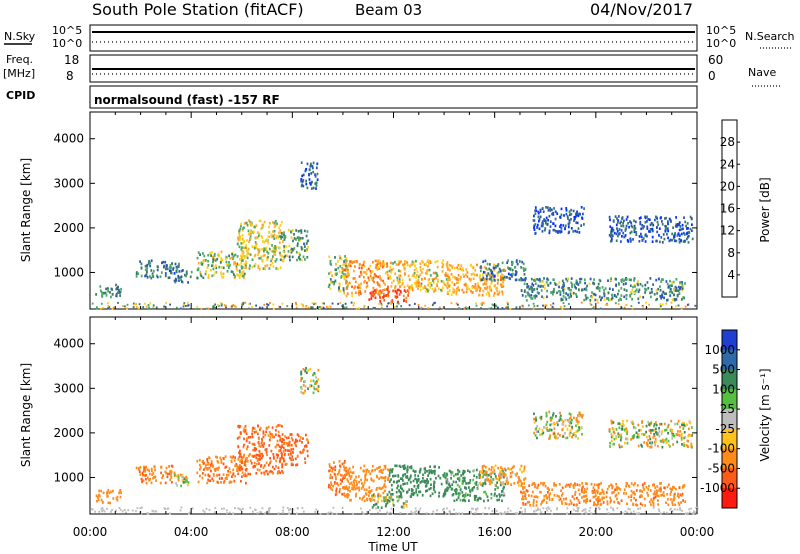  I want to click on nsky-label: N.Sky, so click(20, 36).